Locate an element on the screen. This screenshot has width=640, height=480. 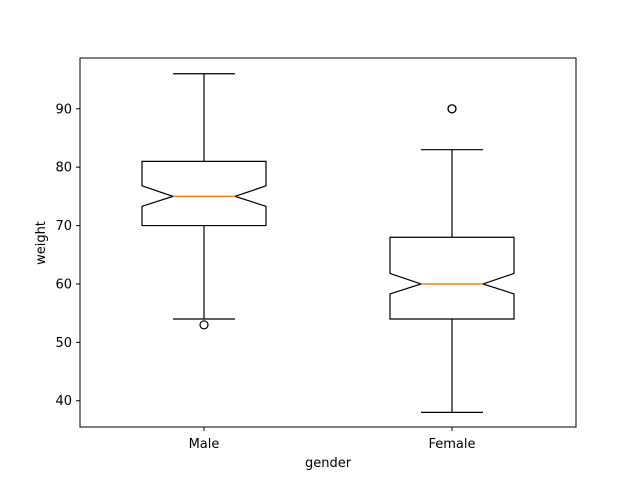
y-tick-label: 60 is located at coordinates (63, 284).